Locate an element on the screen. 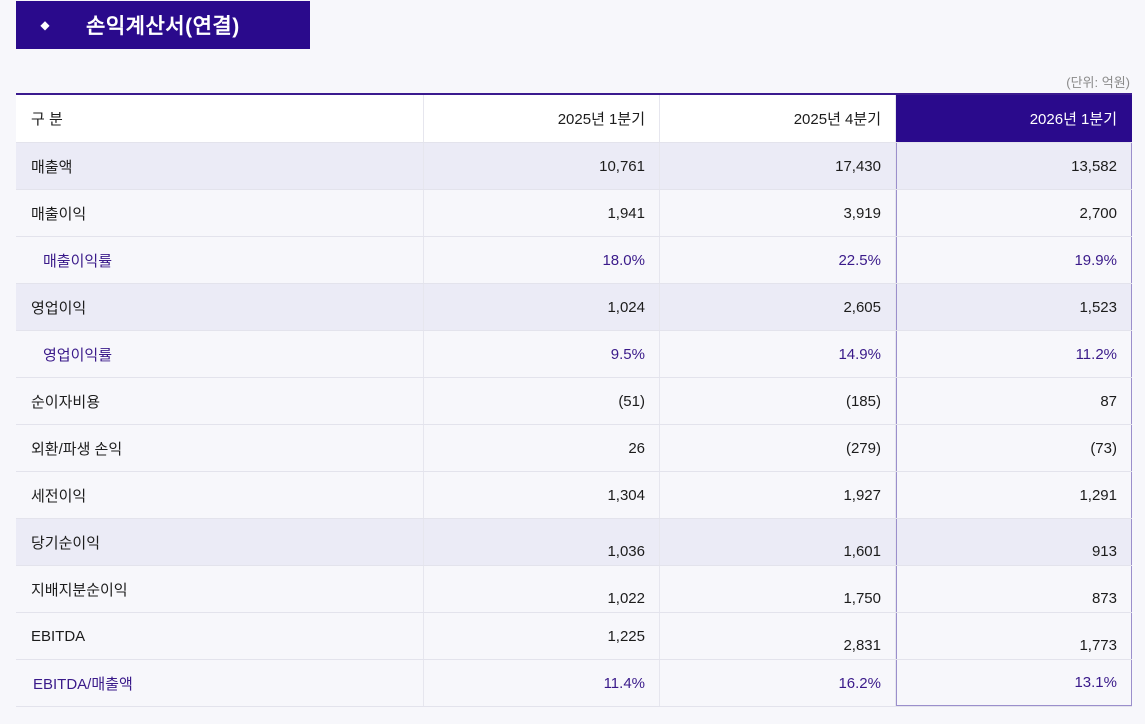 The width and height of the screenshot is (1145, 724). cell-value: 2,700 is located at coordinates (1014, 213).